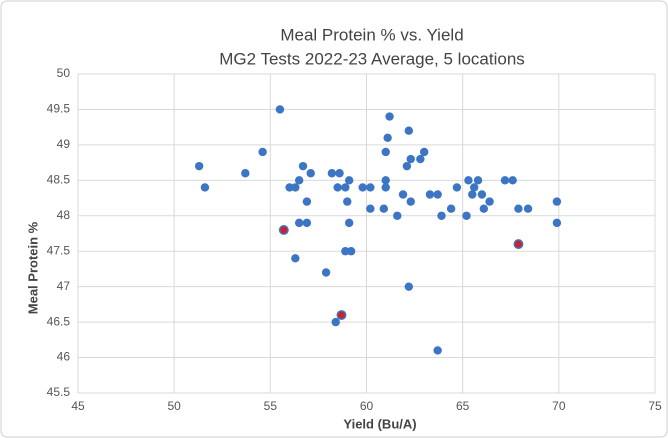  I want to click on x-tick-label: 65, so click(463, 406).